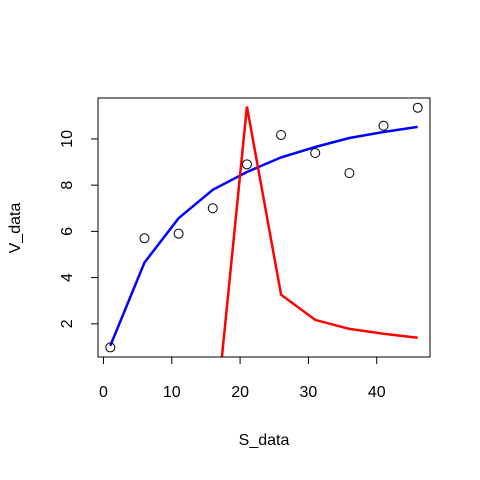  Describe the element at coordinates (377, 392) in the screenshot. I see `x-tick-label: 40` at that location.